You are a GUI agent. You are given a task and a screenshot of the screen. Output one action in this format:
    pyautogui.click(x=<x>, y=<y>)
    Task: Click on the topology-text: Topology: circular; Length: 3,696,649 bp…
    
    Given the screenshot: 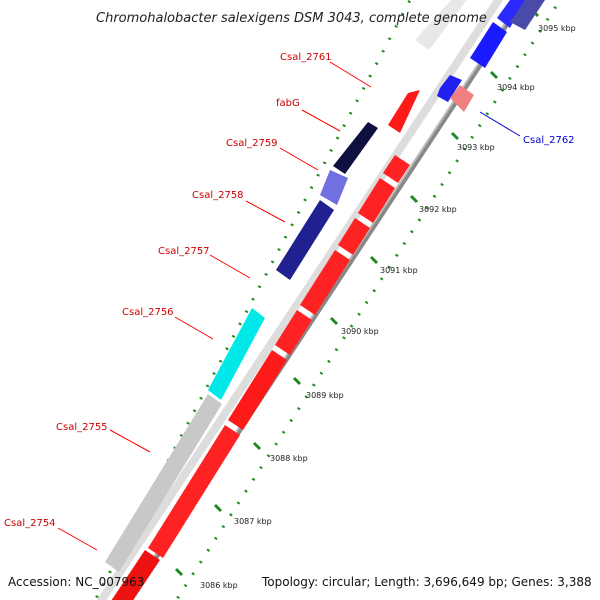 What is the action you would take?
    pyautogui.click(x=426, y=582)
    